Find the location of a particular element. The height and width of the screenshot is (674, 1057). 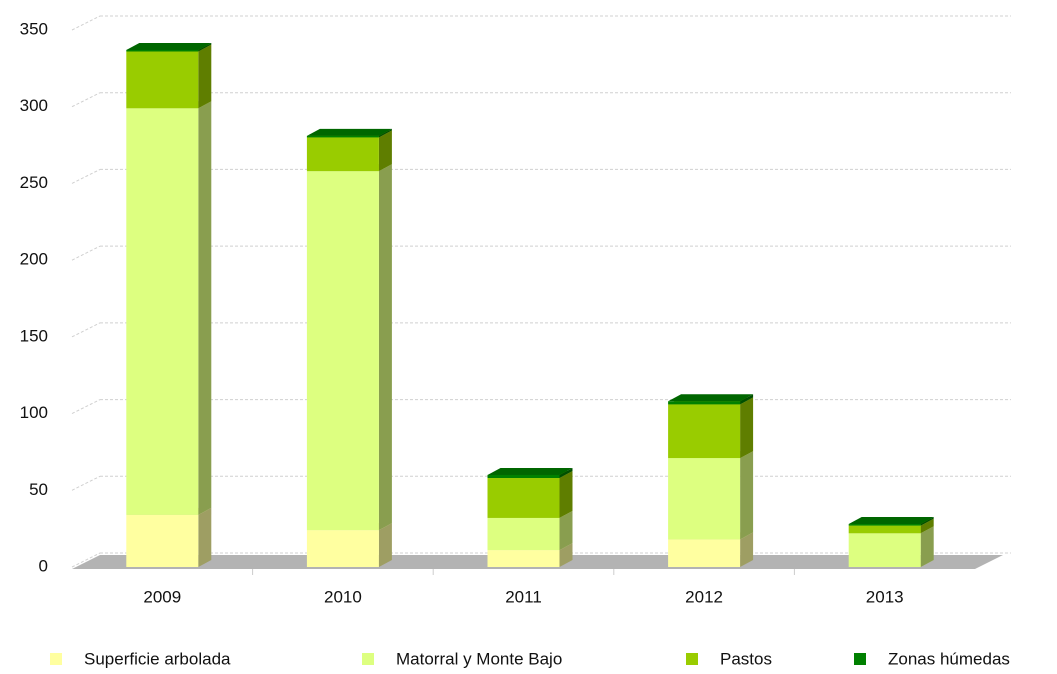

y-tick-label: 300 is located at coordinates (34, 105).